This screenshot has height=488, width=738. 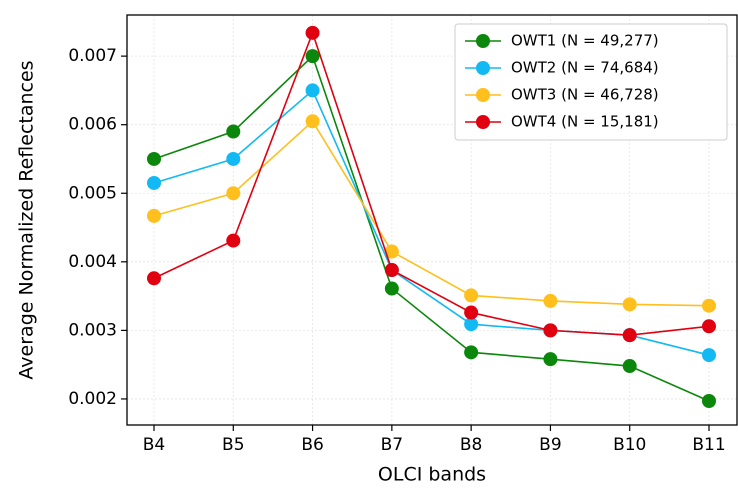 What do you see at coordinates (585, 41) in the screenshot?
I see `legend-label: OWT1 (N = 49,277)` at bounding box center [585, 41].